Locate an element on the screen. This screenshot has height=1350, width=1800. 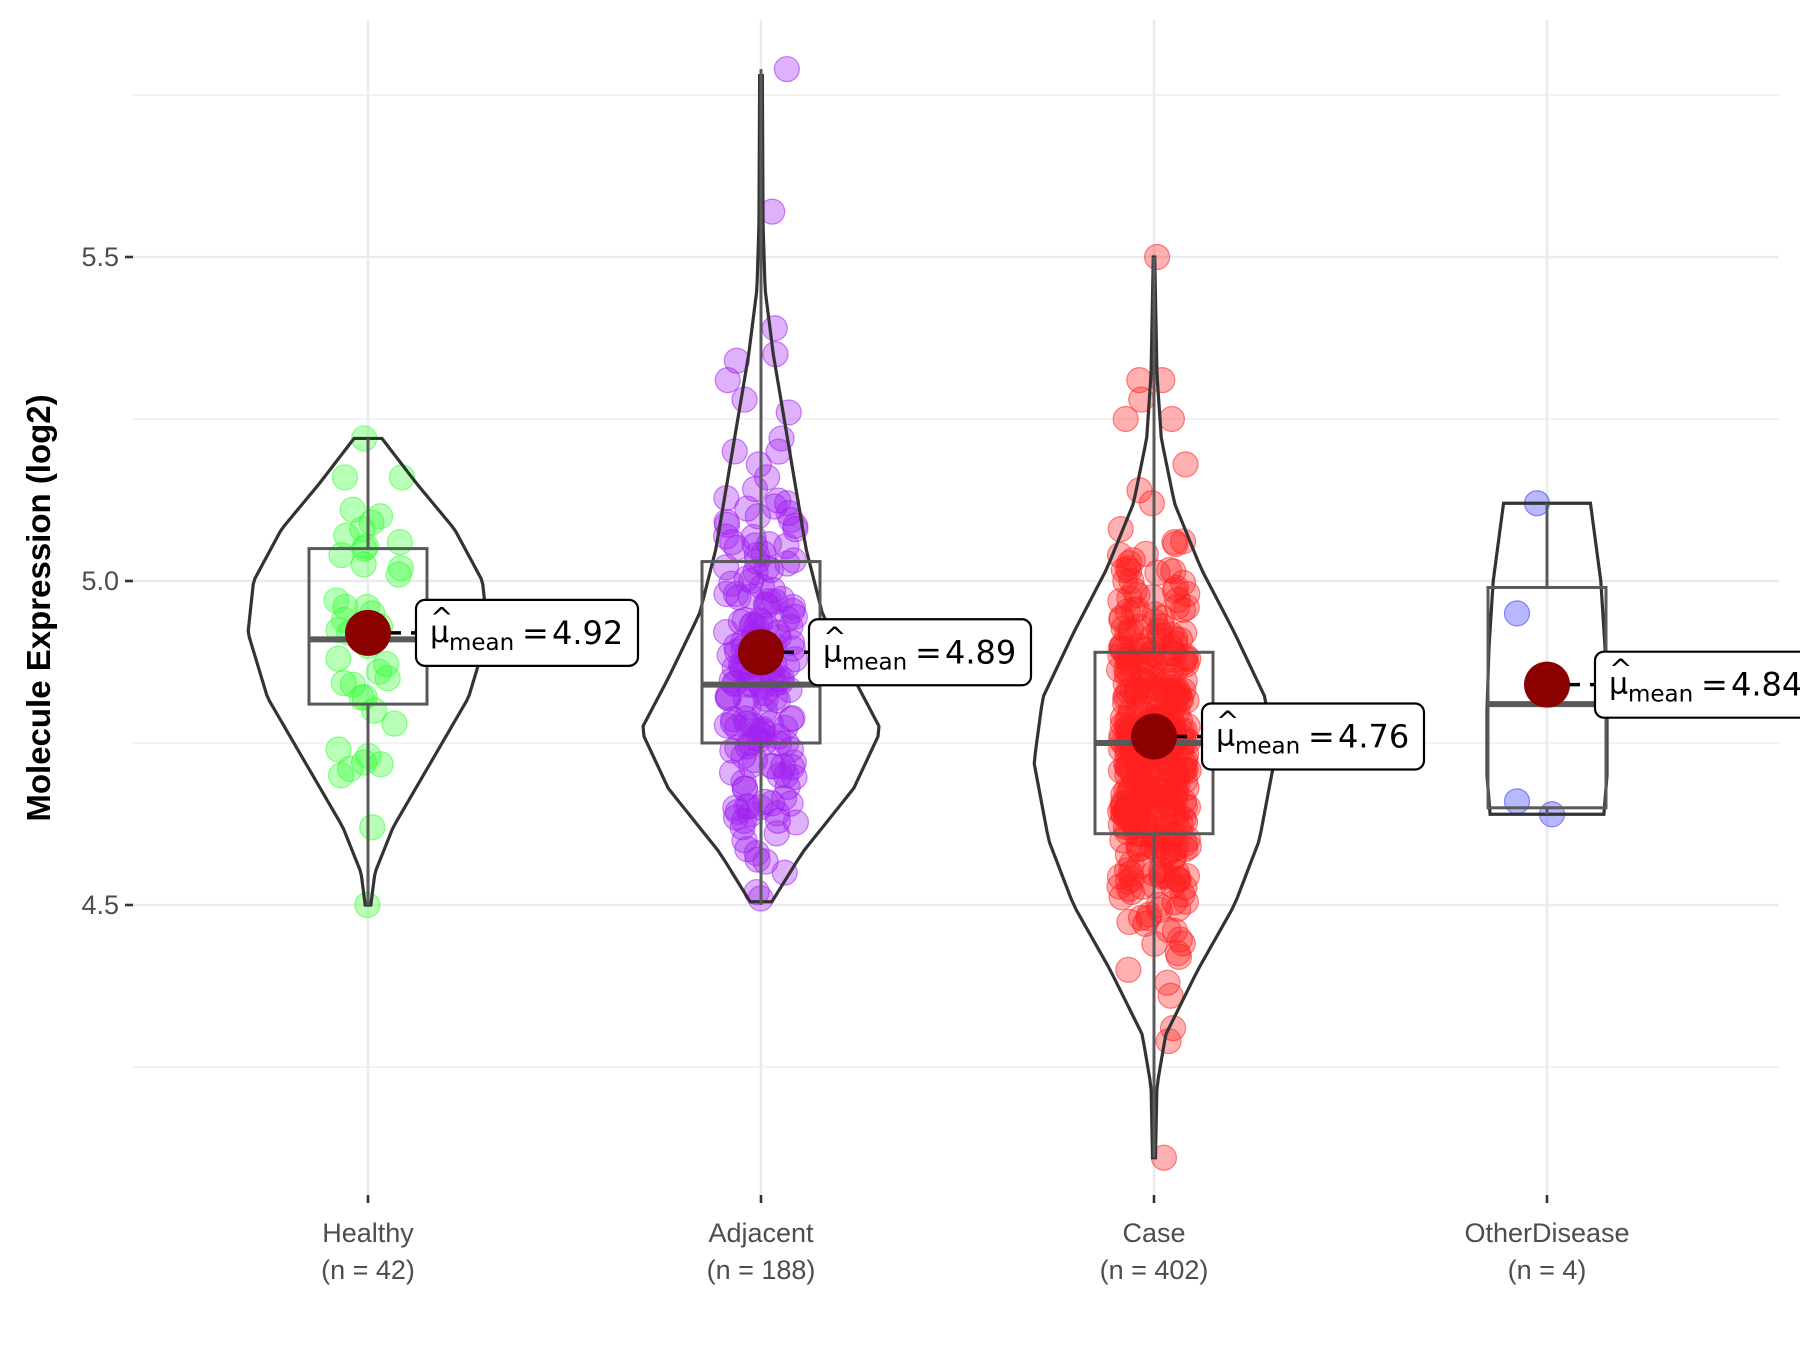
y-tick-label: 5.0 is located at coordinates (100, 581).